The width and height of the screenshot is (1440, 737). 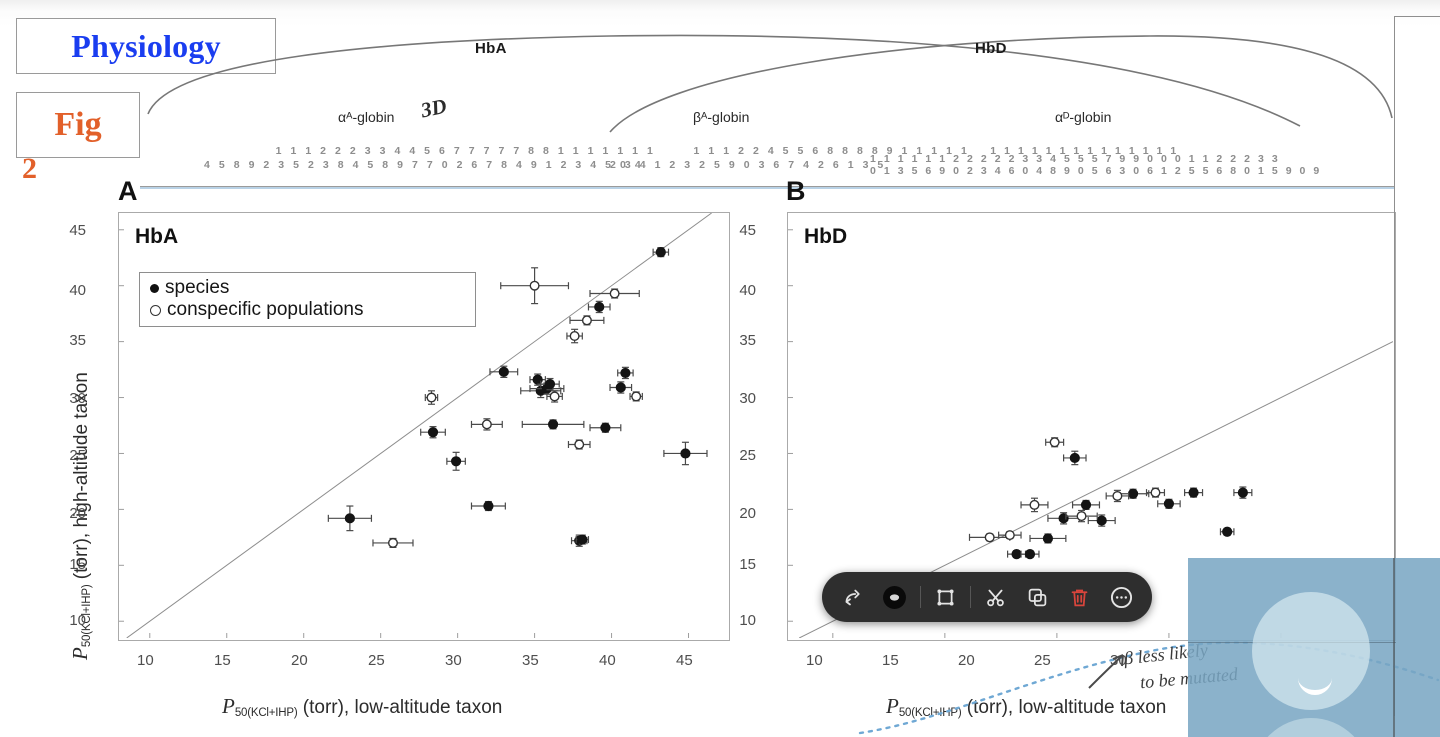 I want to click on panel-a-xtick-30: 30, so click(x=453, y=660).